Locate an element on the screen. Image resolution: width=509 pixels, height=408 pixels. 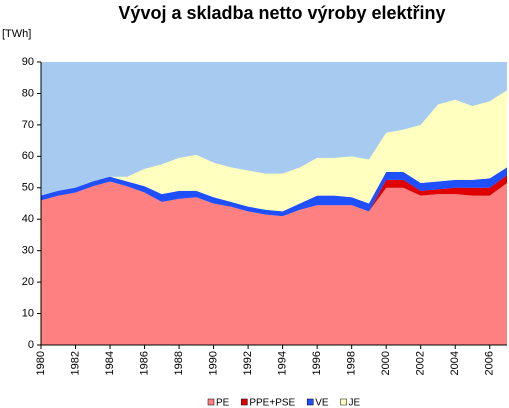
y-tick-label: 50 is located at coordinates (28, 188).